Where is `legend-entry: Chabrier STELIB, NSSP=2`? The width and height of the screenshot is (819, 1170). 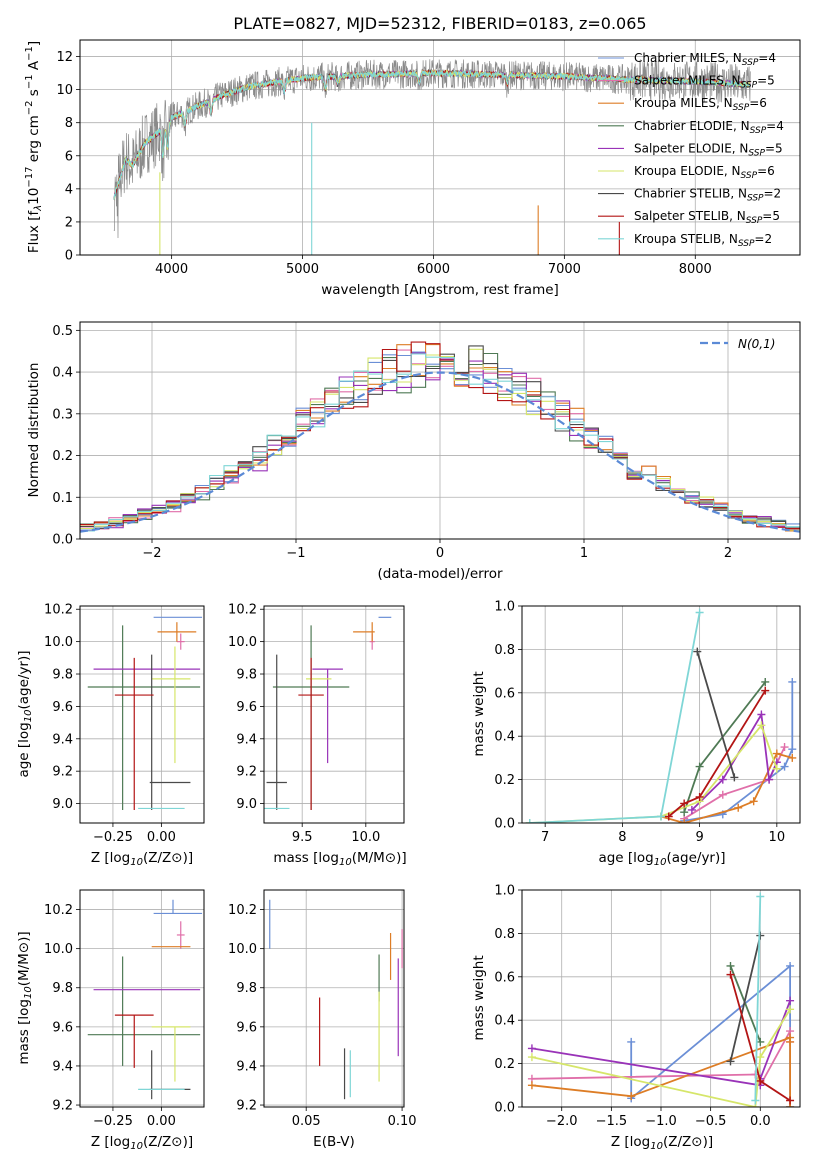
legend-entry: Chabrier STELIB, NSSP=2 is located at coordinates (707, 195).